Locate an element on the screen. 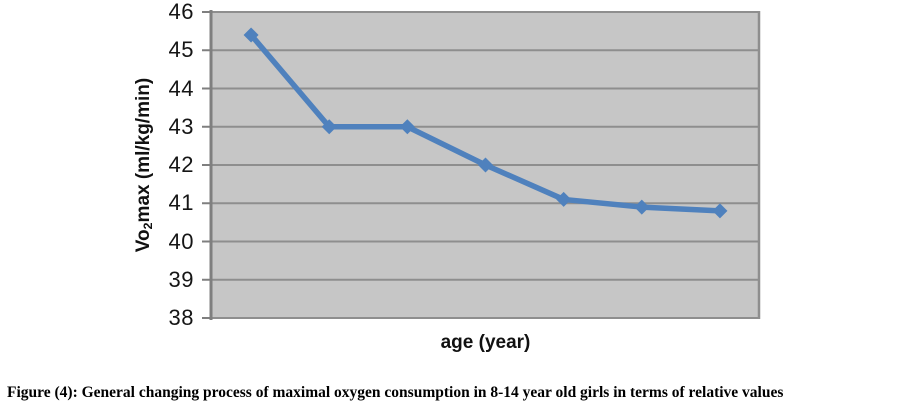 This screenshot has width=898, height=419. y-tick-label: 40 is located at coordinates (181, 241).